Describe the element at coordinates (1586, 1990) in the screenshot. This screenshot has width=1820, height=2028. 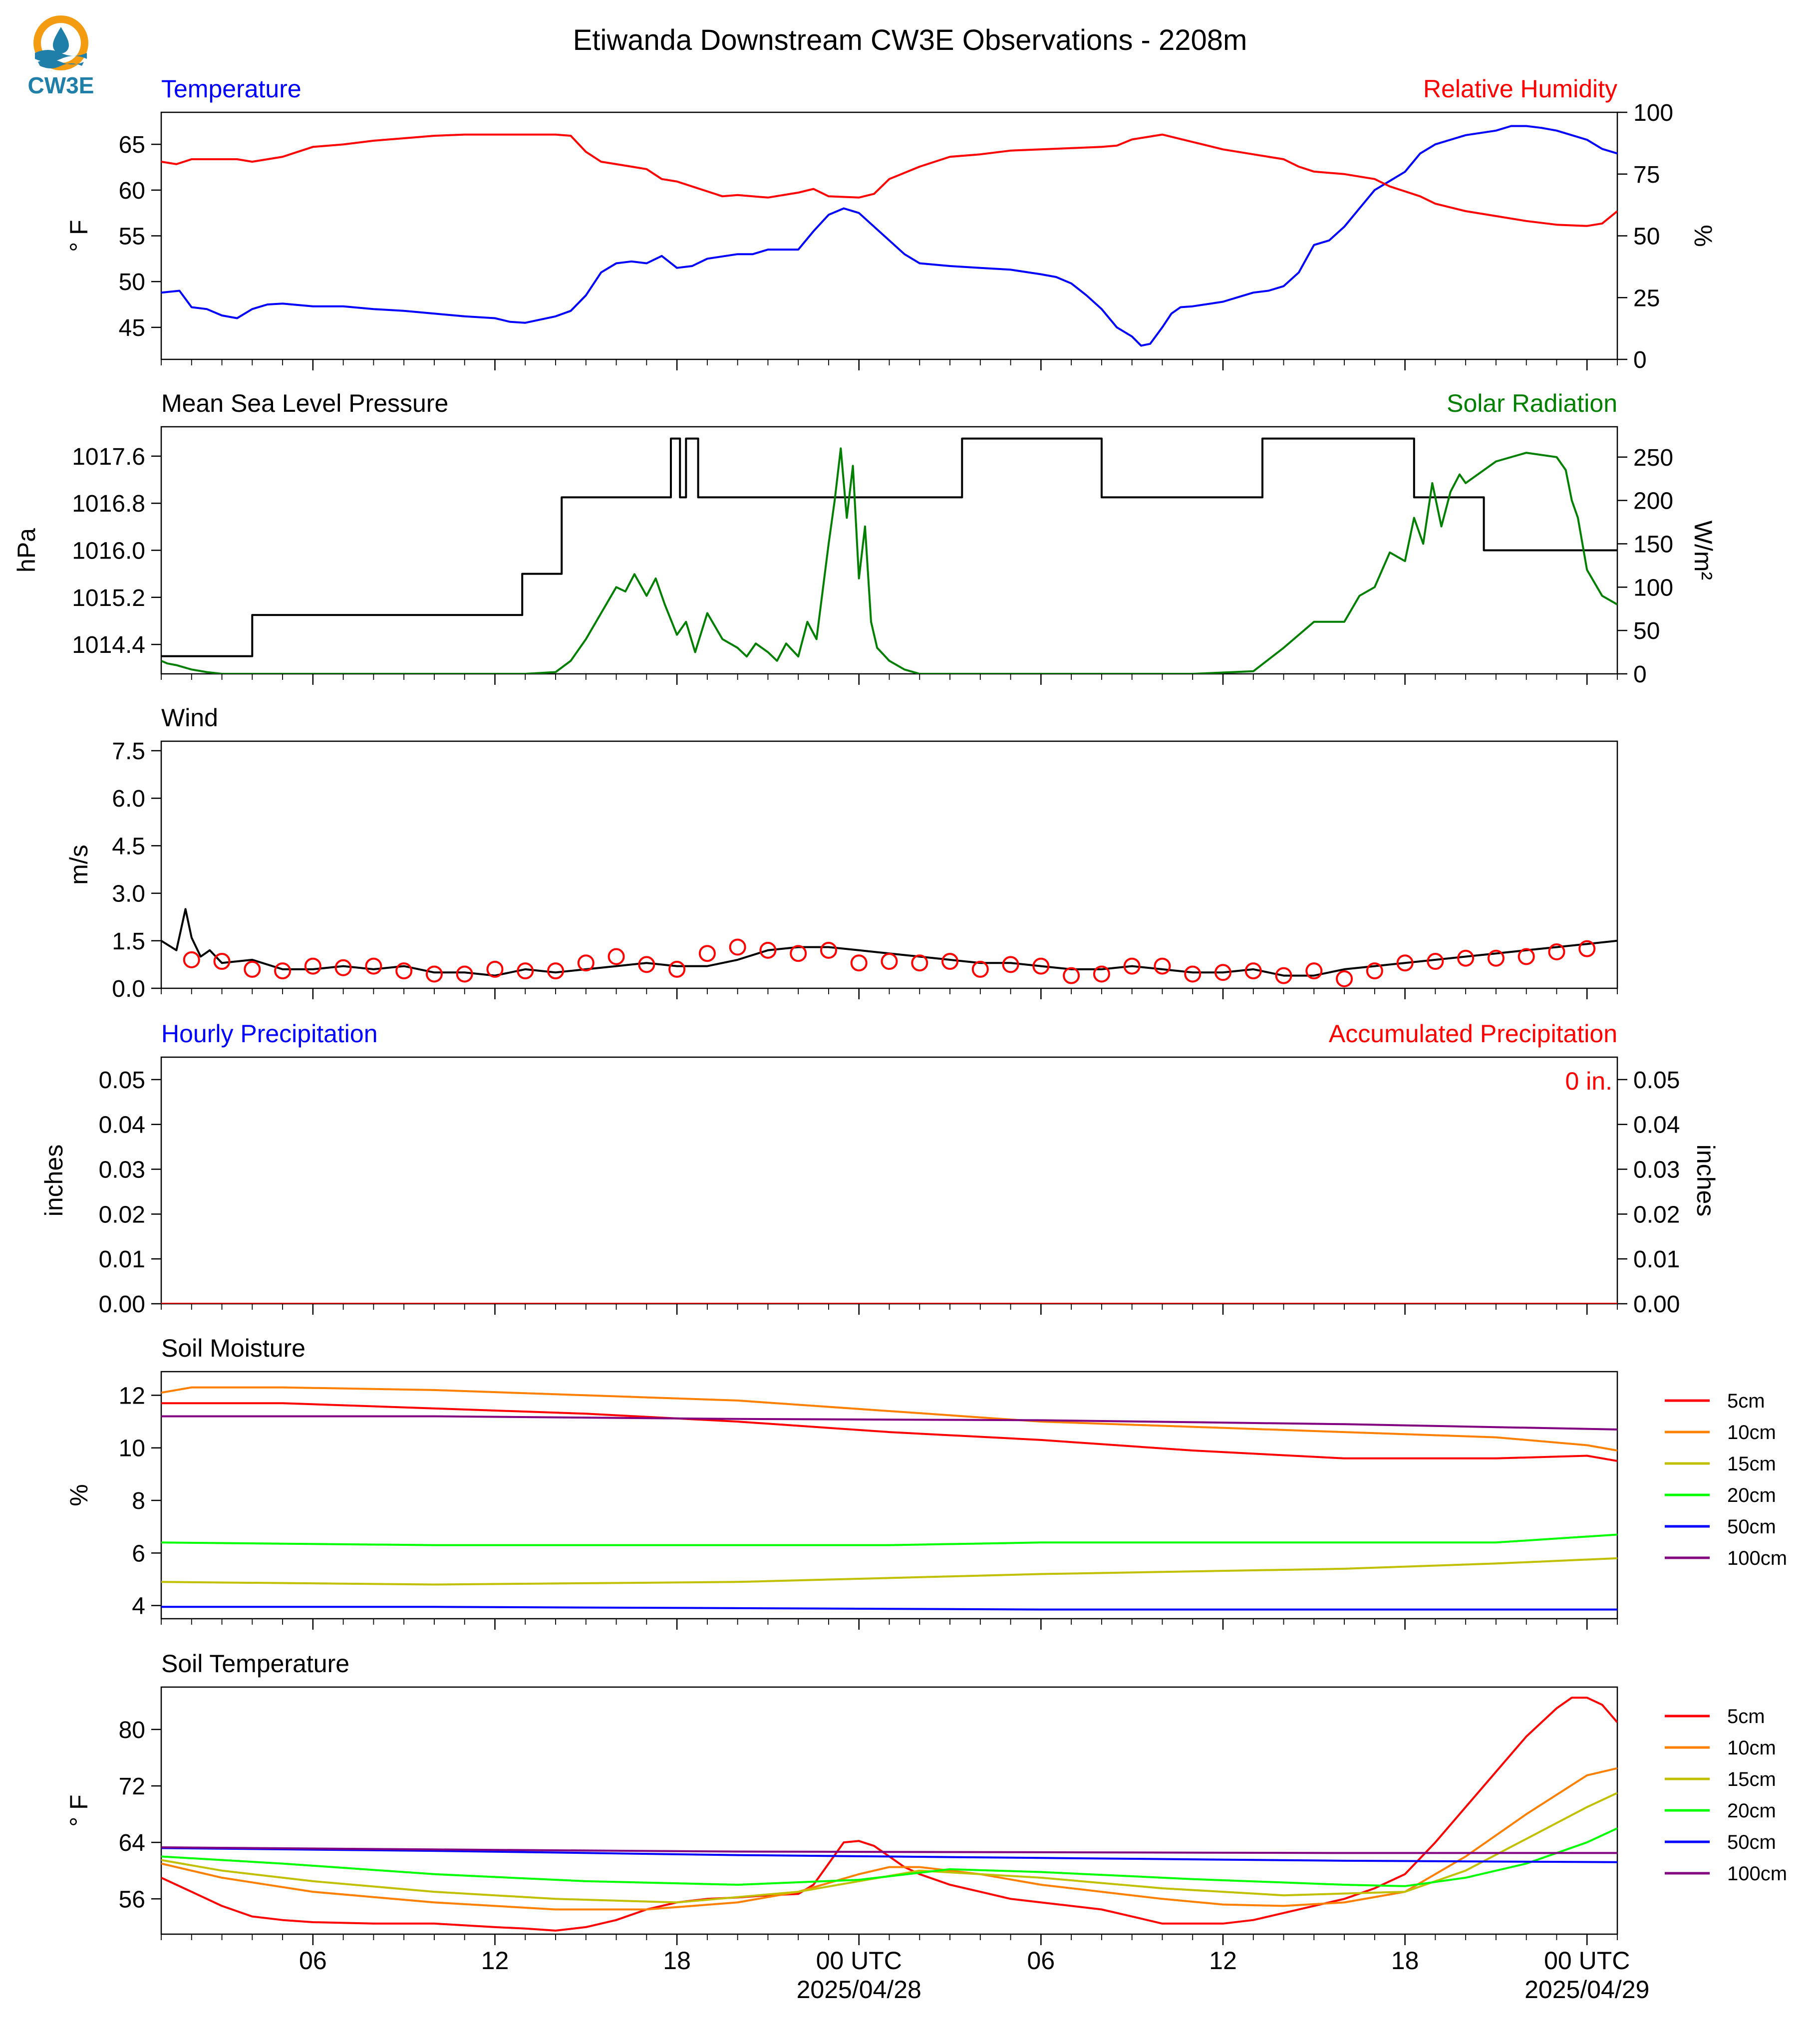
I see `x-date-label: 2025/04/29` at that location.